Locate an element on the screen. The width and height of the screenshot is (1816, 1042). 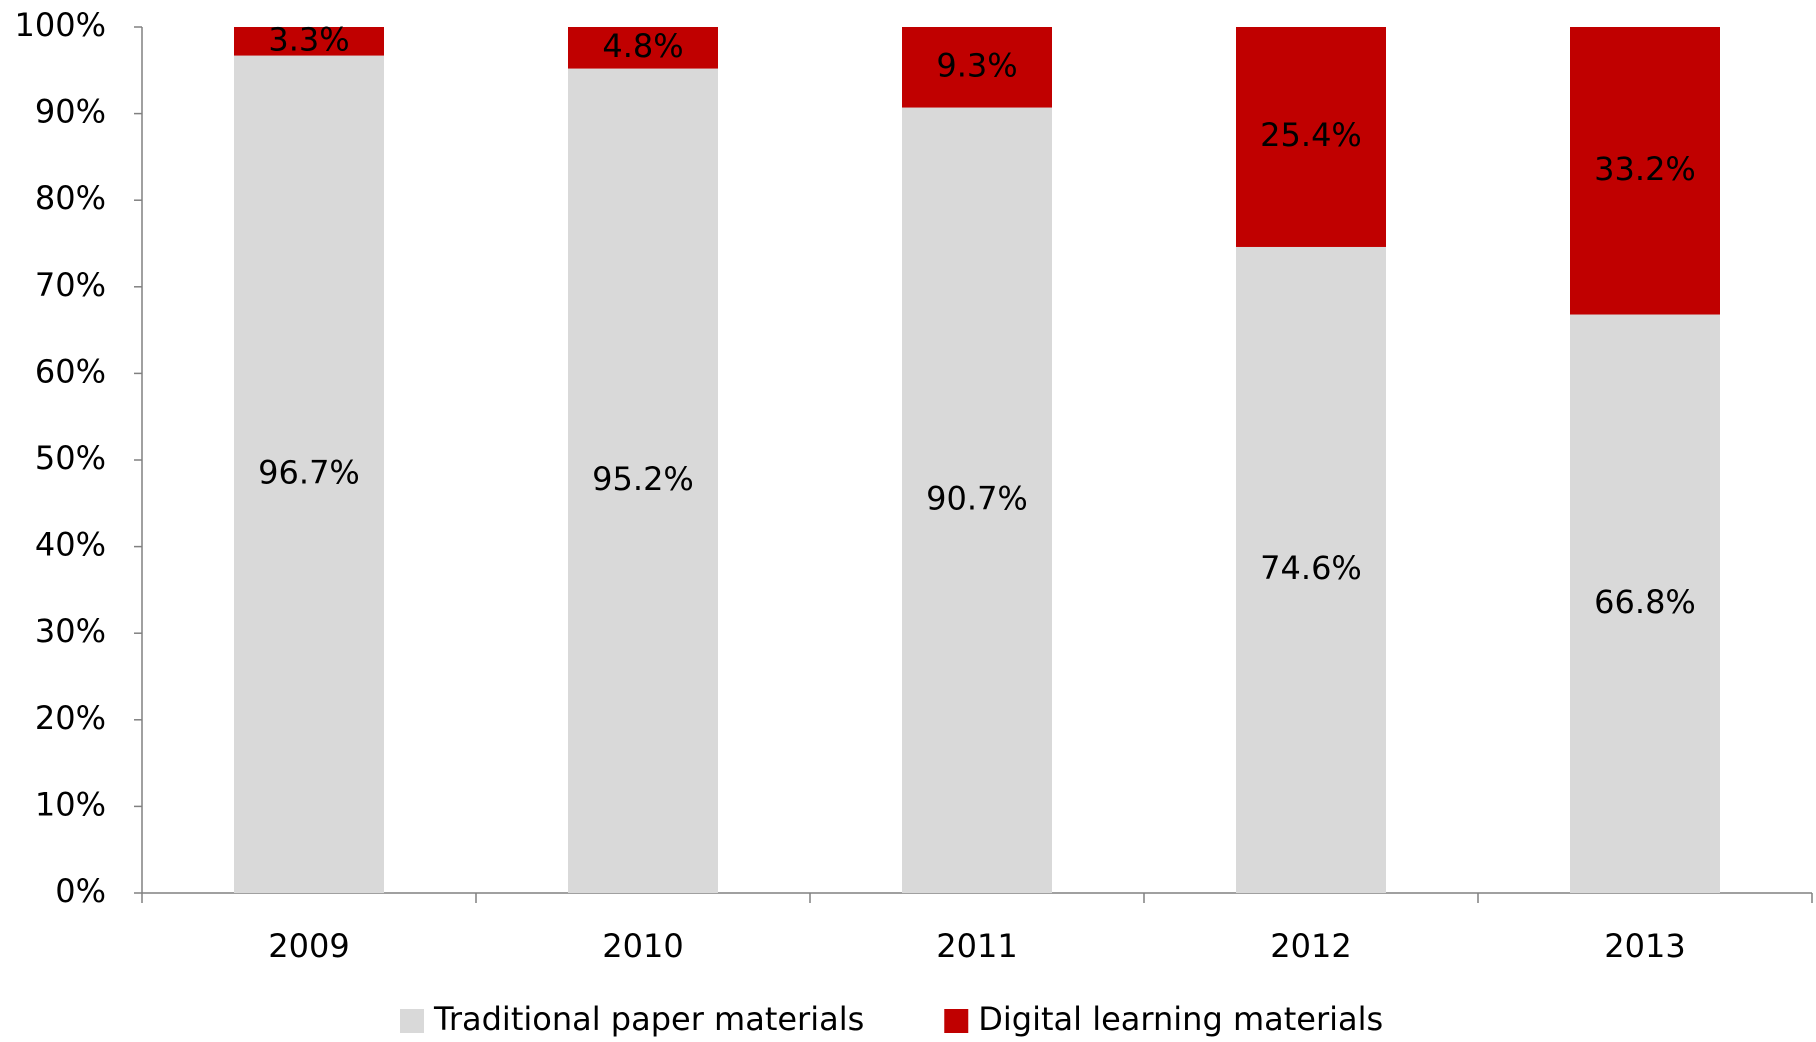
data-label: 3.3% is located at coordinates (308, 39).